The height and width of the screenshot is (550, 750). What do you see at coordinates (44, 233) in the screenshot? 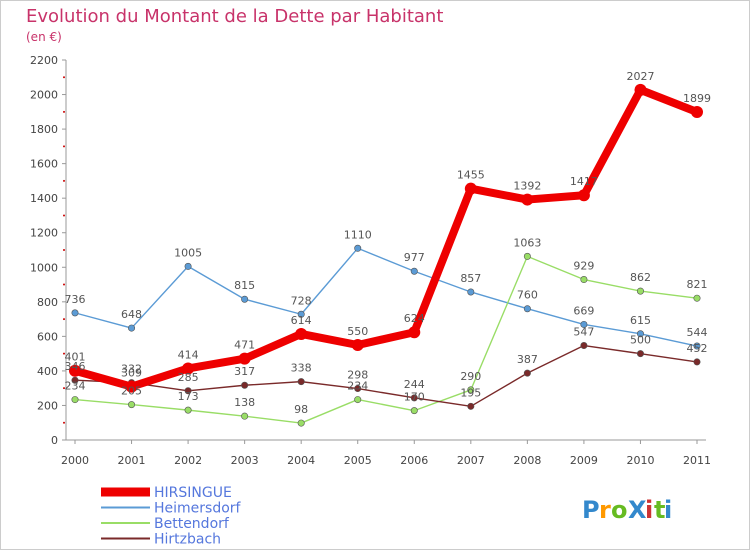
I see `y-tick-label: 1200` at bounding box center [44, 233].